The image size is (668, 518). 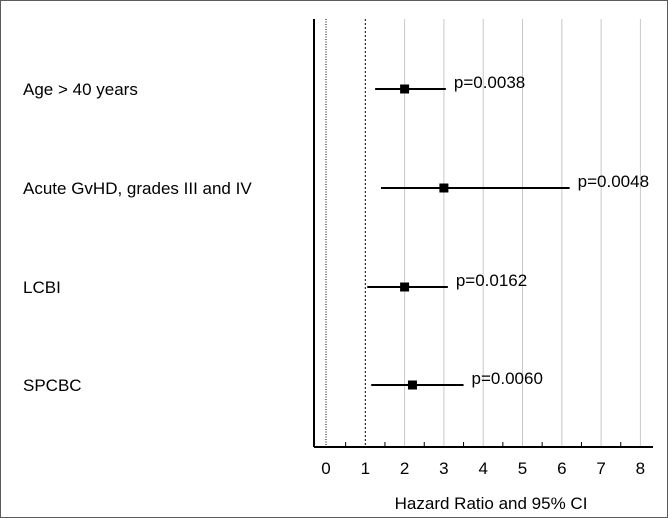 What do you see at coordinates (491, 280) in the screenshot?
I see `p-value-label: p=0.0162` at bounding box center [491, 280].